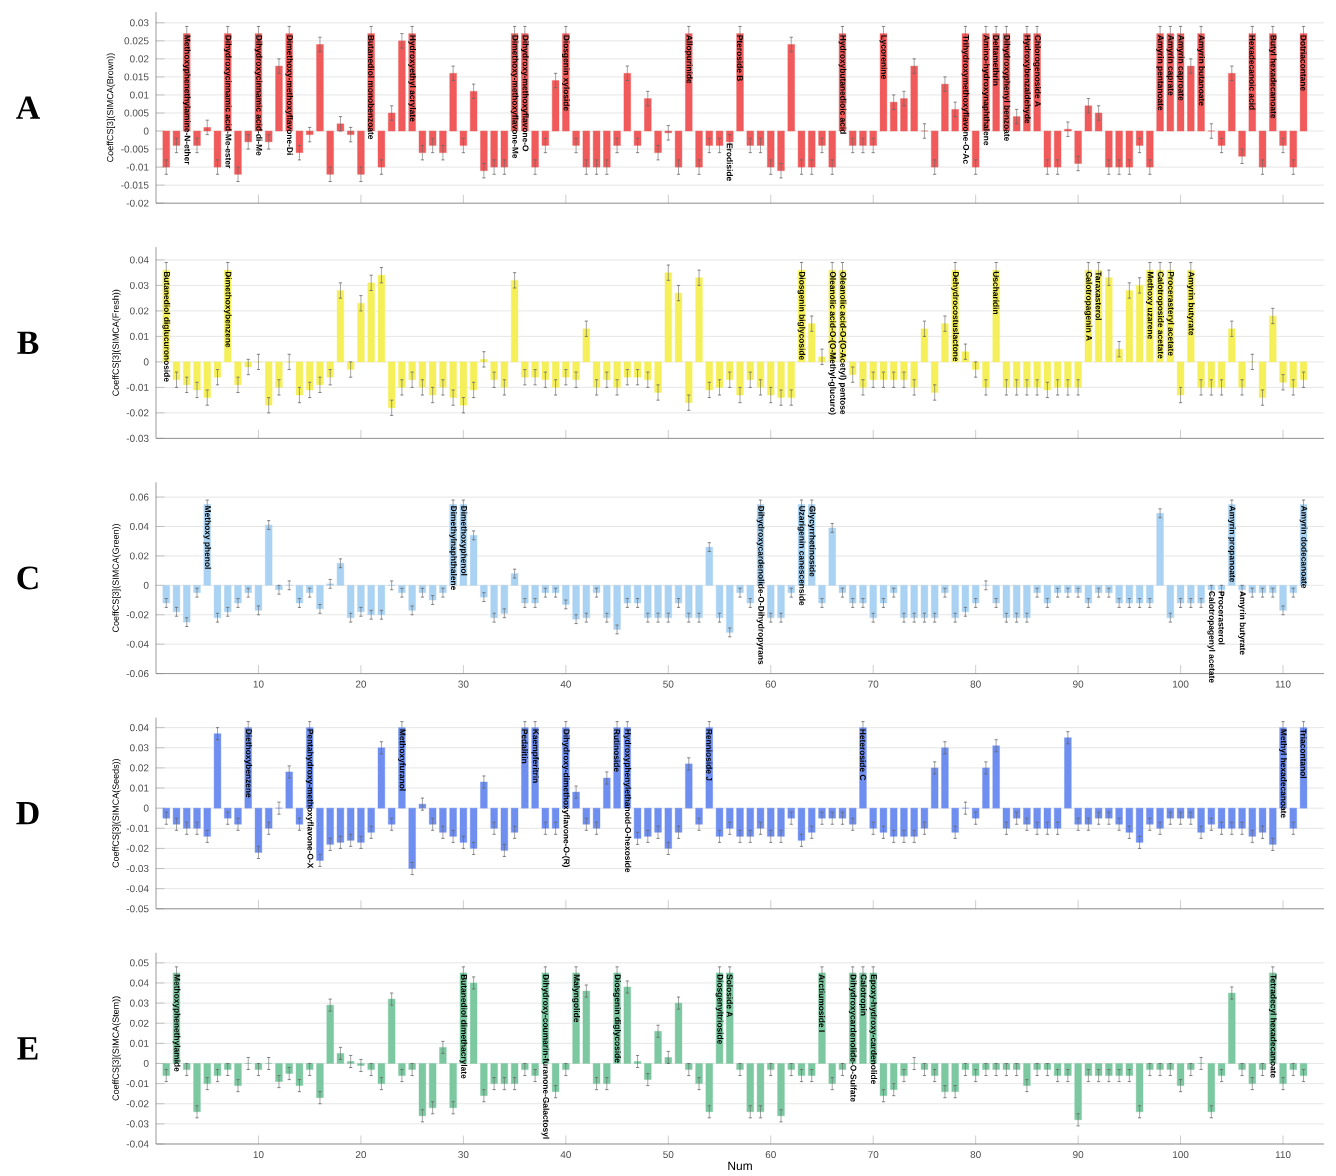 The image size is (1336, 1176). What do you see at coordinates (28, 107) in the screenshot?
I see `text: A` at bounding box center [28, 107].